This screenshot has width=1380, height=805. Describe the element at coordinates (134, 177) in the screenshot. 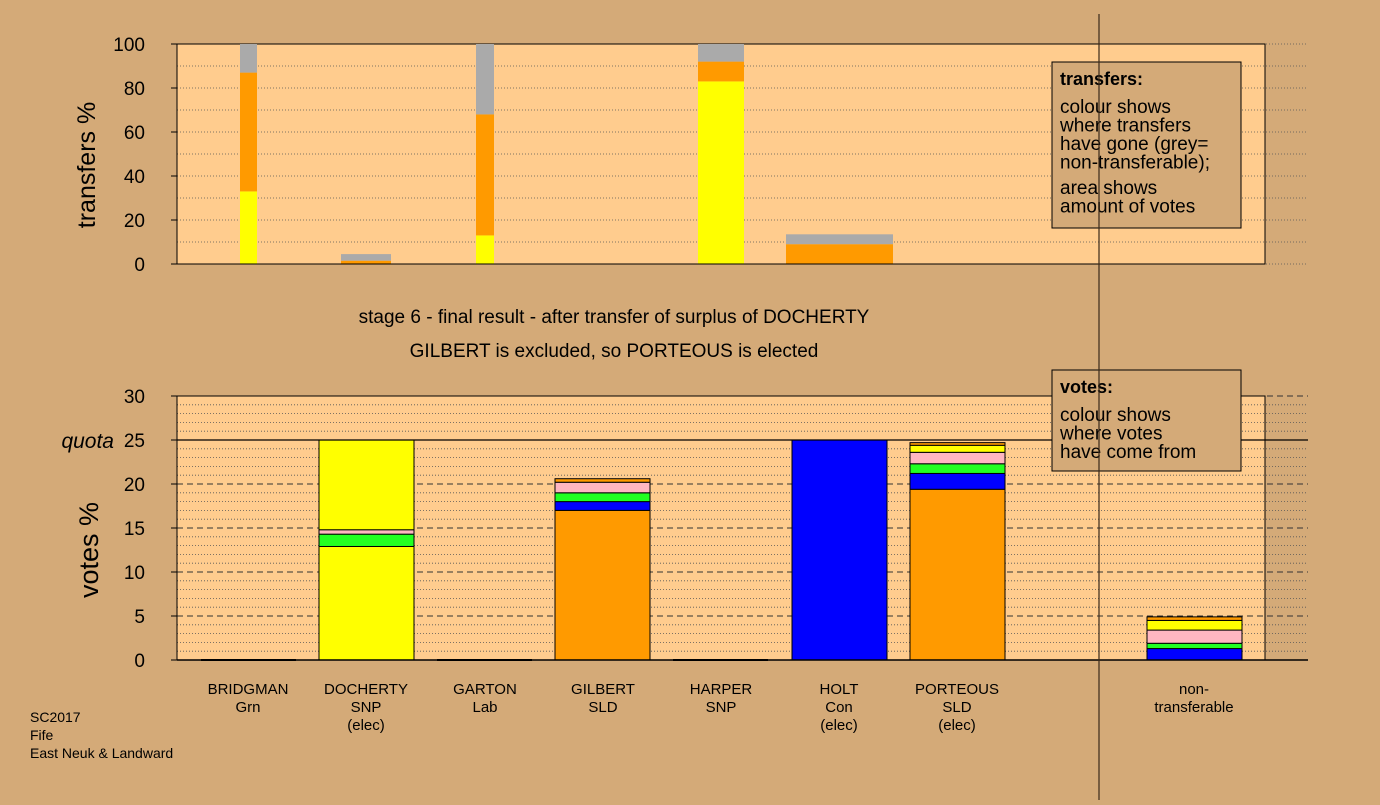

I see `transfers-ytick-label: 40` at that location.